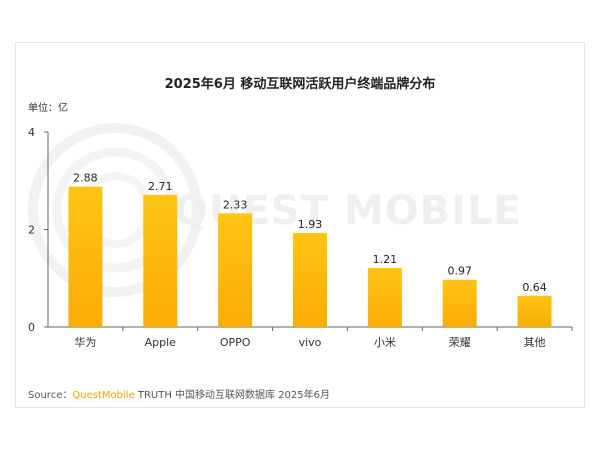 Image resolution: width=600 pixels, height=450 pixels. What do you see at coordinates (310, 224) in the screenshot?
I see `data-label: 1.93` at bounding box center [310, 224].